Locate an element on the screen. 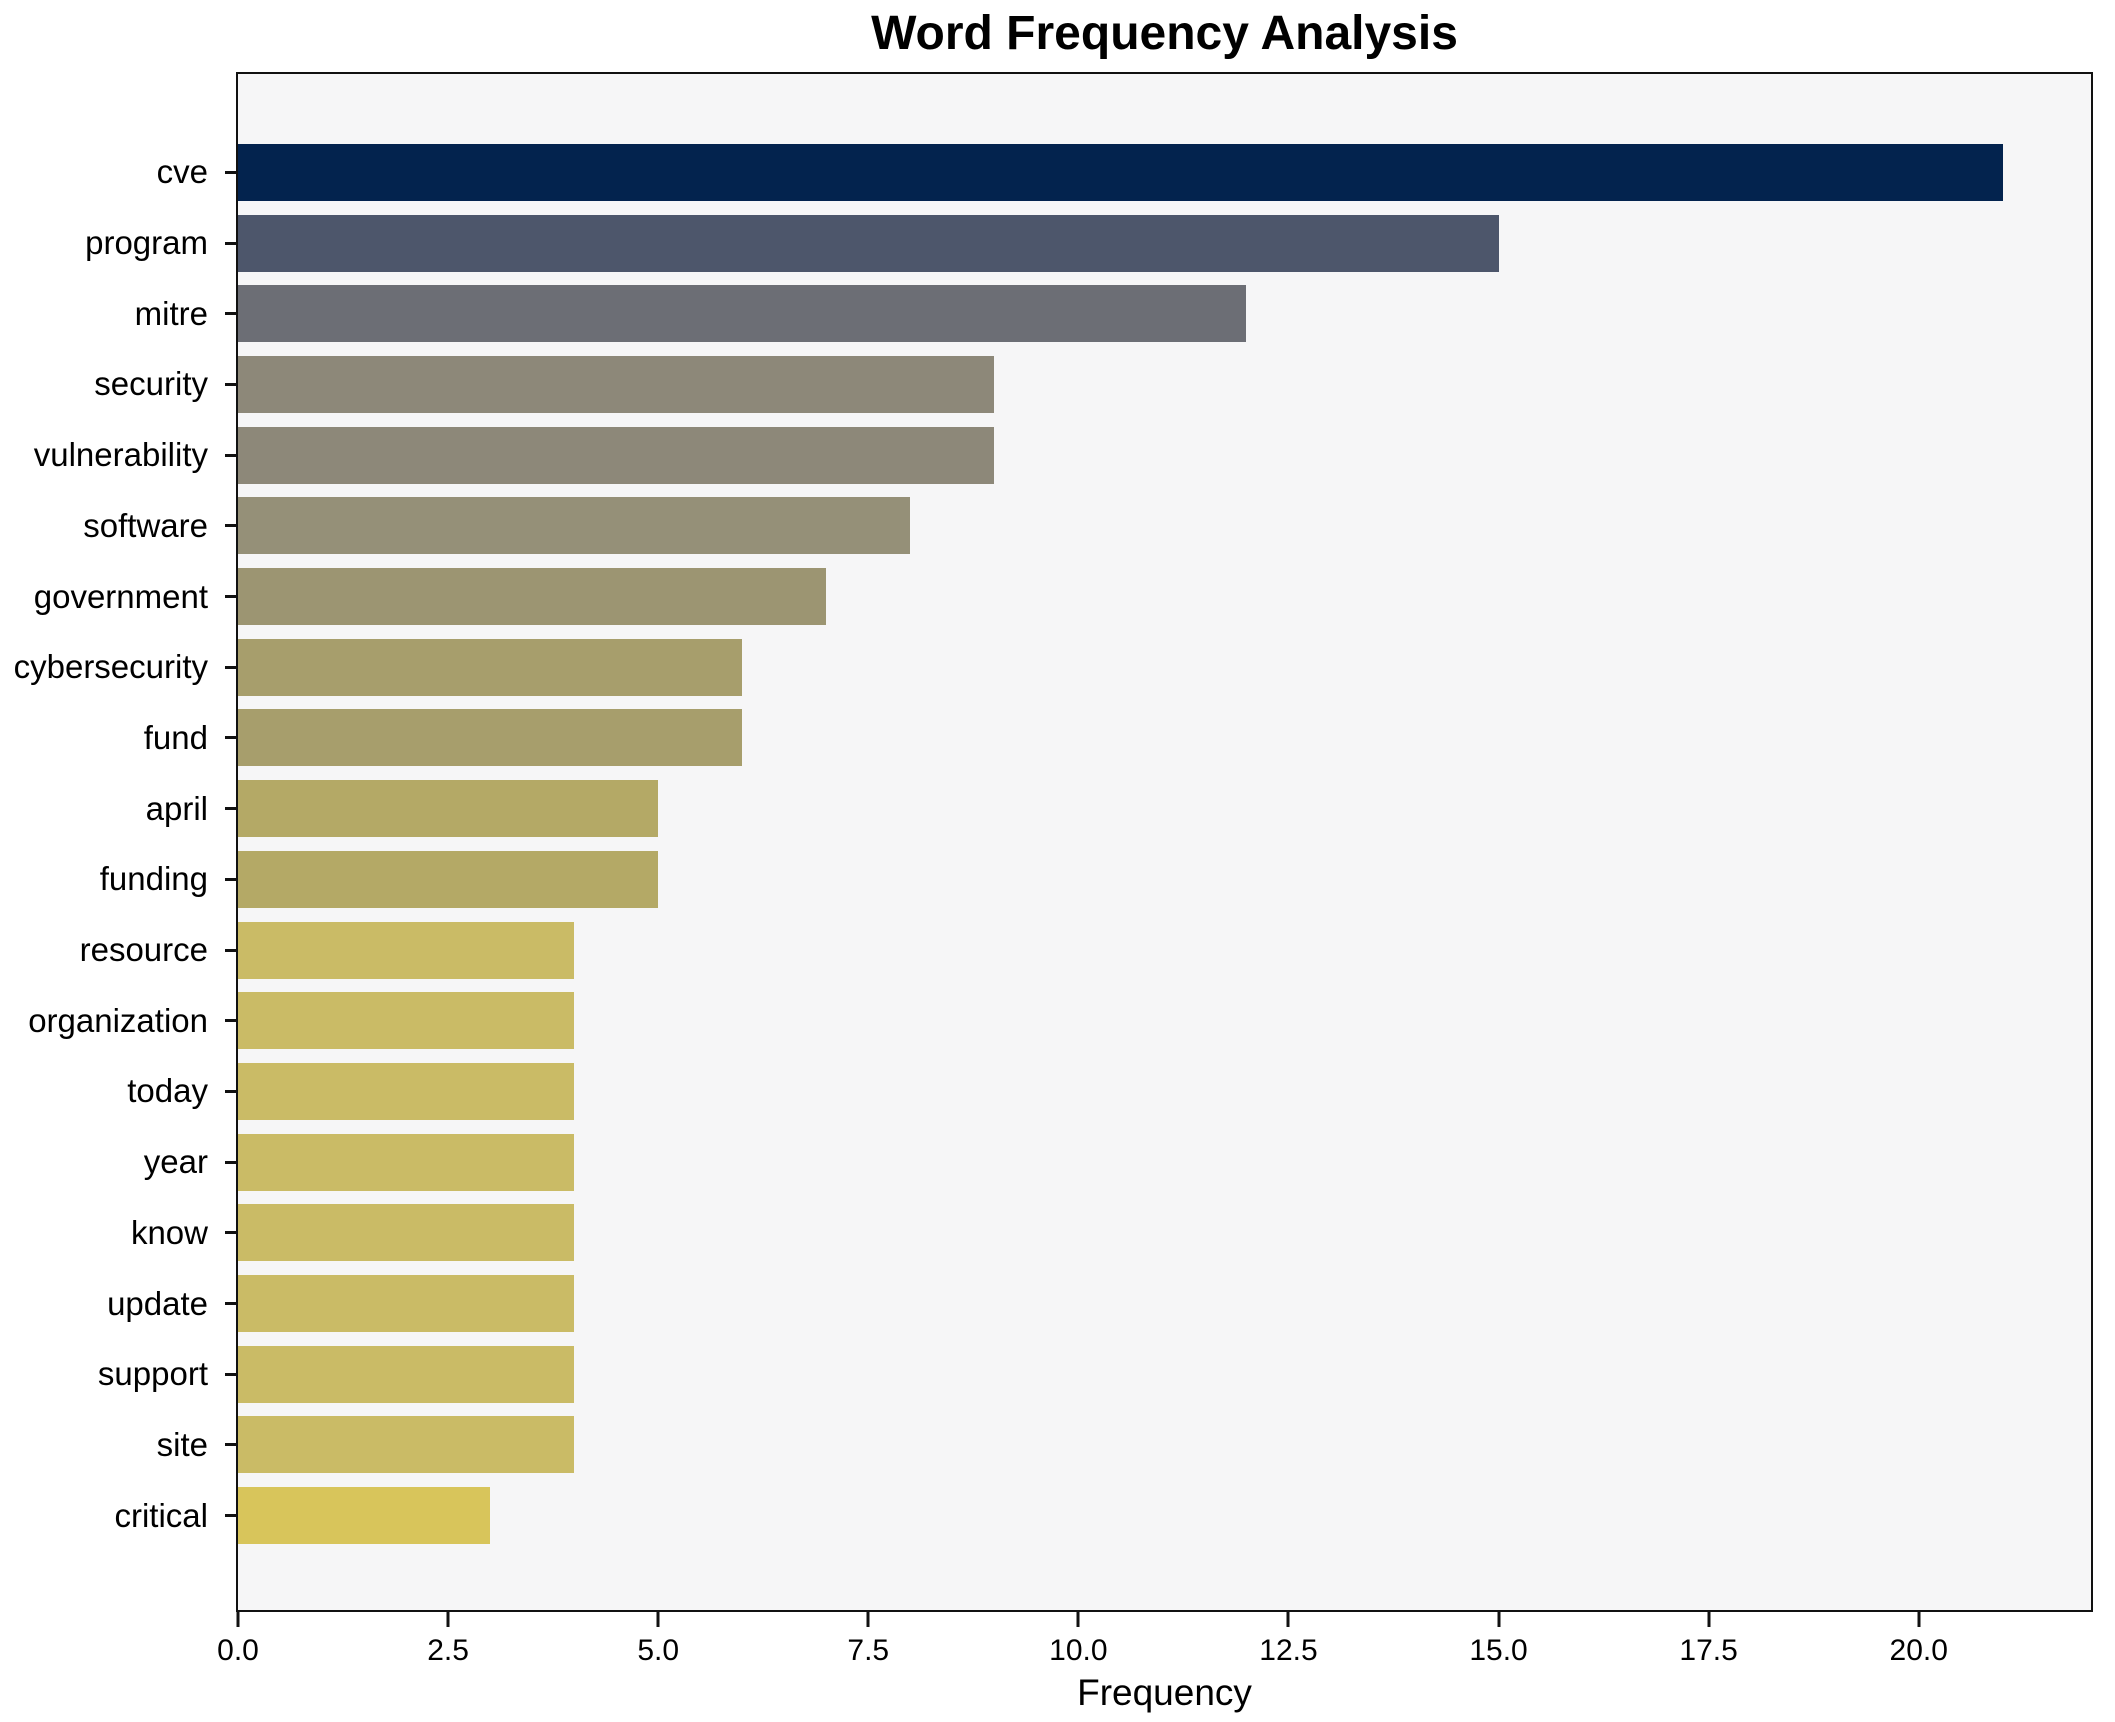 The width and height of the screenshot is (2115, 1722). y-tick-label-fund: fund is located at coordinates (175, 737).